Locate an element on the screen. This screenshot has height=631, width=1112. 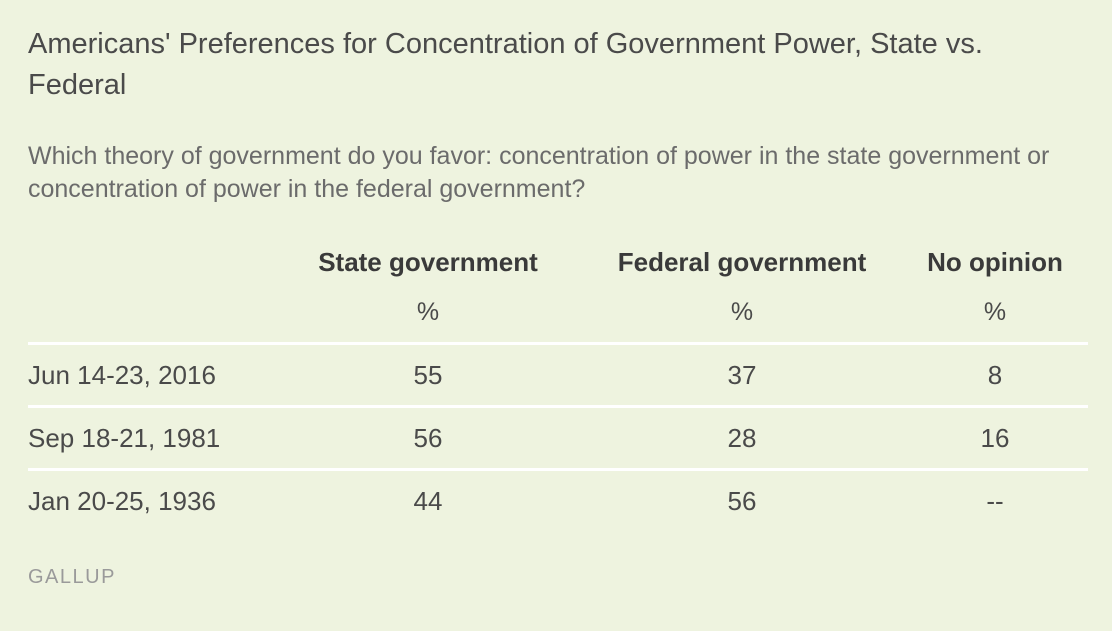
unit-federal: % is located at coordinates (742, 311).